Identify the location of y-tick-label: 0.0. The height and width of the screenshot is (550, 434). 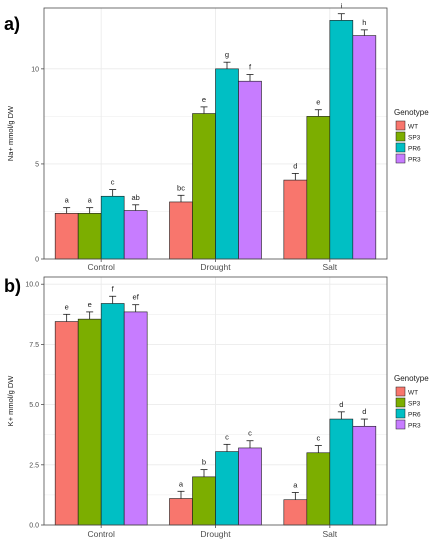
(34, 526).